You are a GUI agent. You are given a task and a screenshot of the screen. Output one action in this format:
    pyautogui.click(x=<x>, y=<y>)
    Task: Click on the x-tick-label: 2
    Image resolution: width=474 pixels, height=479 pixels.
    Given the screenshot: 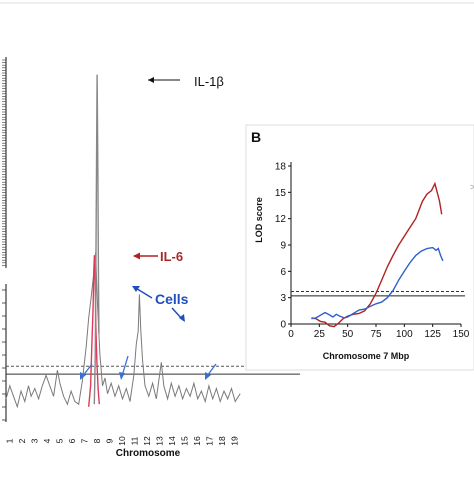 What is the action you would take?
    pyautogui.click(x=22, y=440)
    